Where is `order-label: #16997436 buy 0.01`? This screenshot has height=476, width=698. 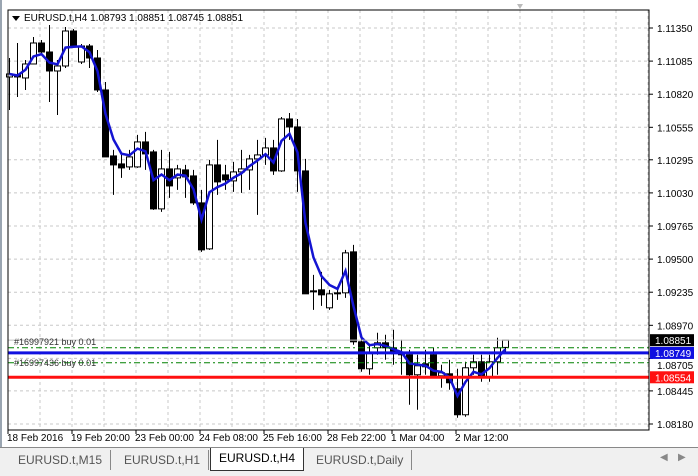 order-label: #16997436 buy 0.01 is located at coordinates (55, 363).